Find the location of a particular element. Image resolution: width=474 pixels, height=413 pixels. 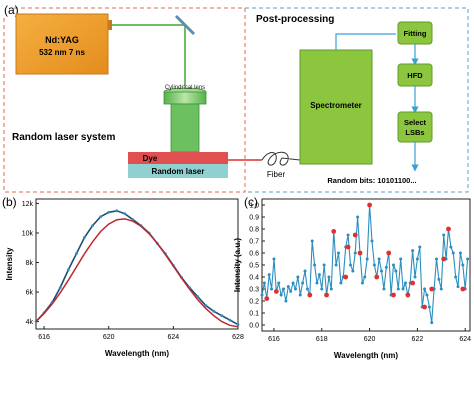

random-laser-label: Random laser is located at coordinates (178, 171).